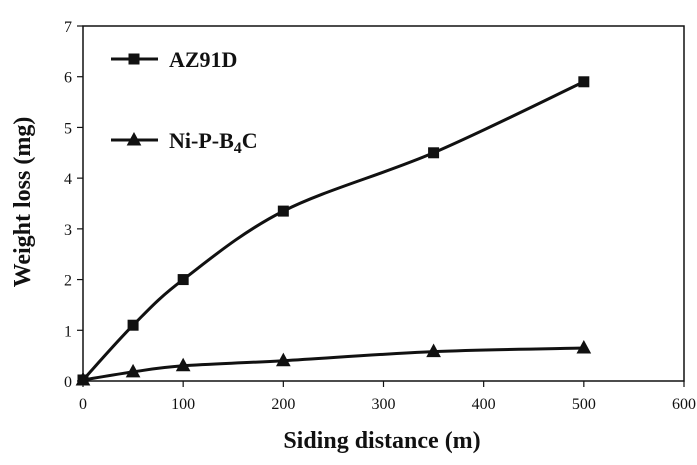 The image size is (697, 465). Describe the element at coordinates (83, 404) in the screenshot. I see `x-tick-label: 0` at that location.